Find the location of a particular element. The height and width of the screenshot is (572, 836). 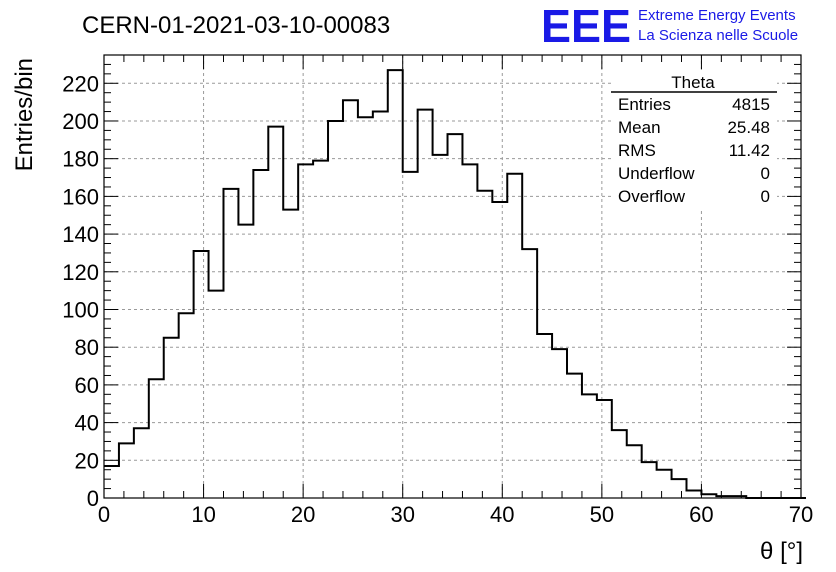

stats-value-underflow: 0 is located at coordinates (765, 173).